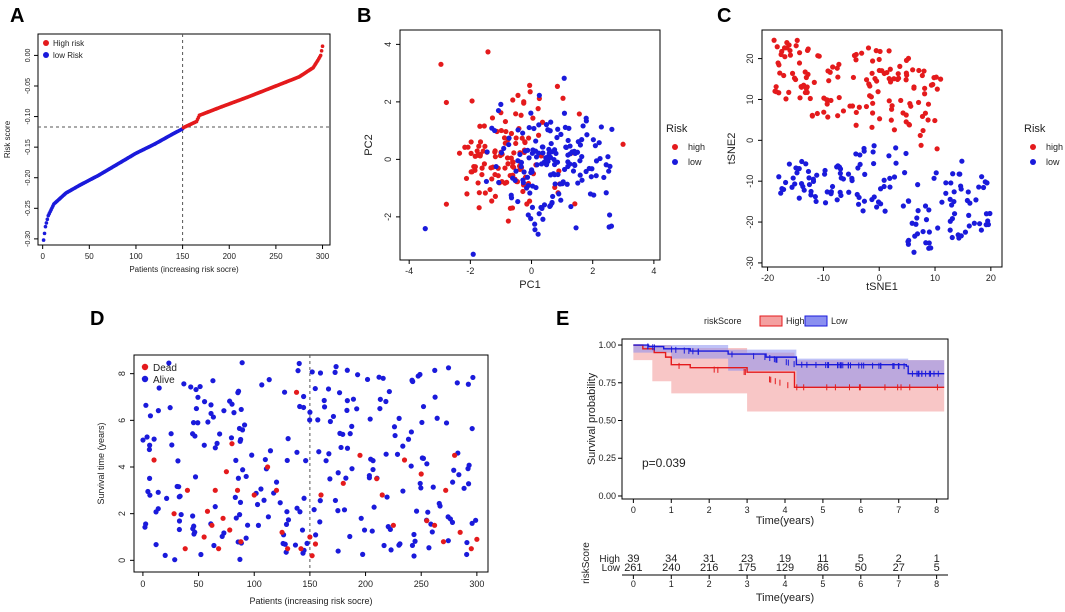  I want to click on panel-d-x-tick-label: 200, so click(365, 584).